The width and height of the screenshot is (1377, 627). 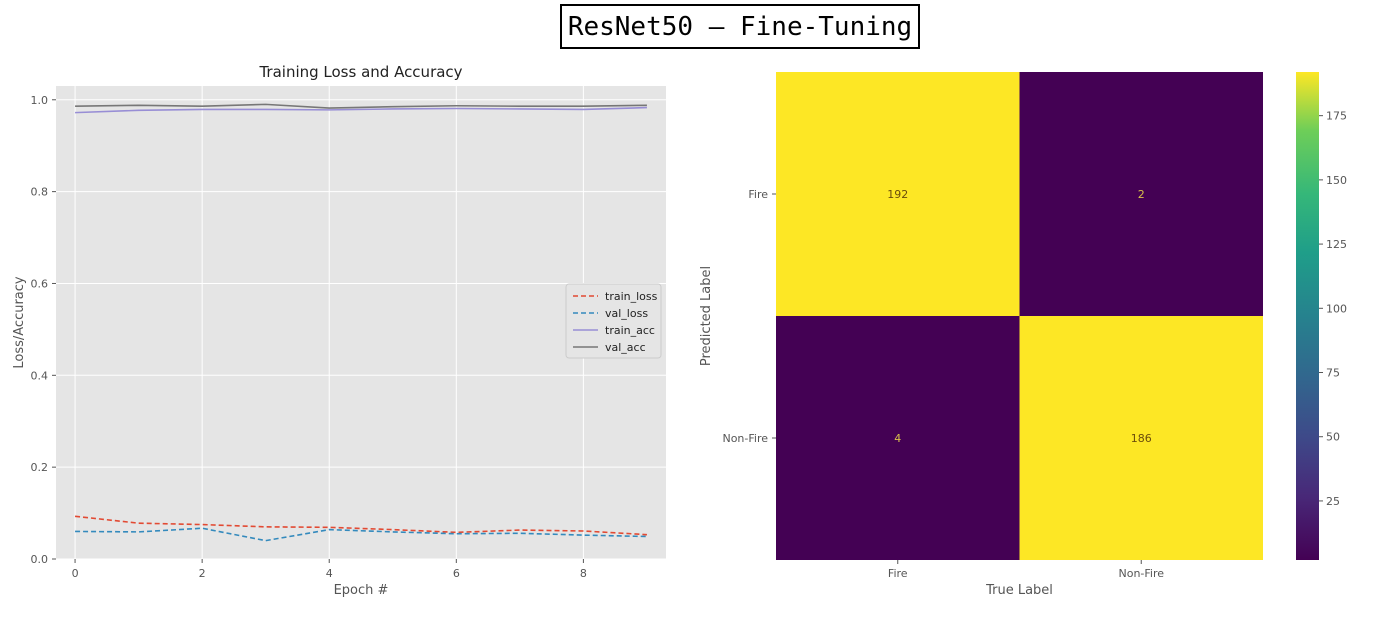 I want to click on colorbar-tick-label: 150, so click(x=1336, y=180).